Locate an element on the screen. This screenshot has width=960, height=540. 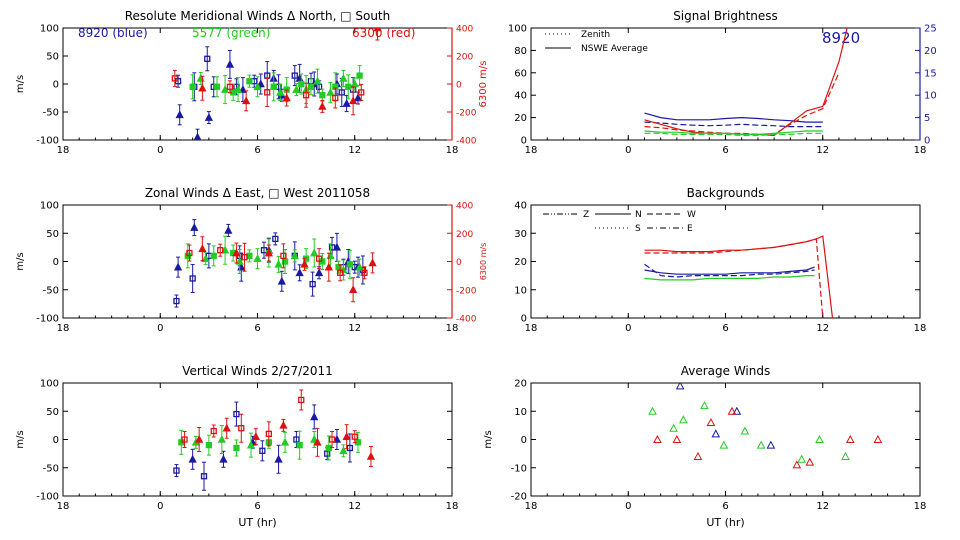
axes-frame is located at coordinates (725, 439).